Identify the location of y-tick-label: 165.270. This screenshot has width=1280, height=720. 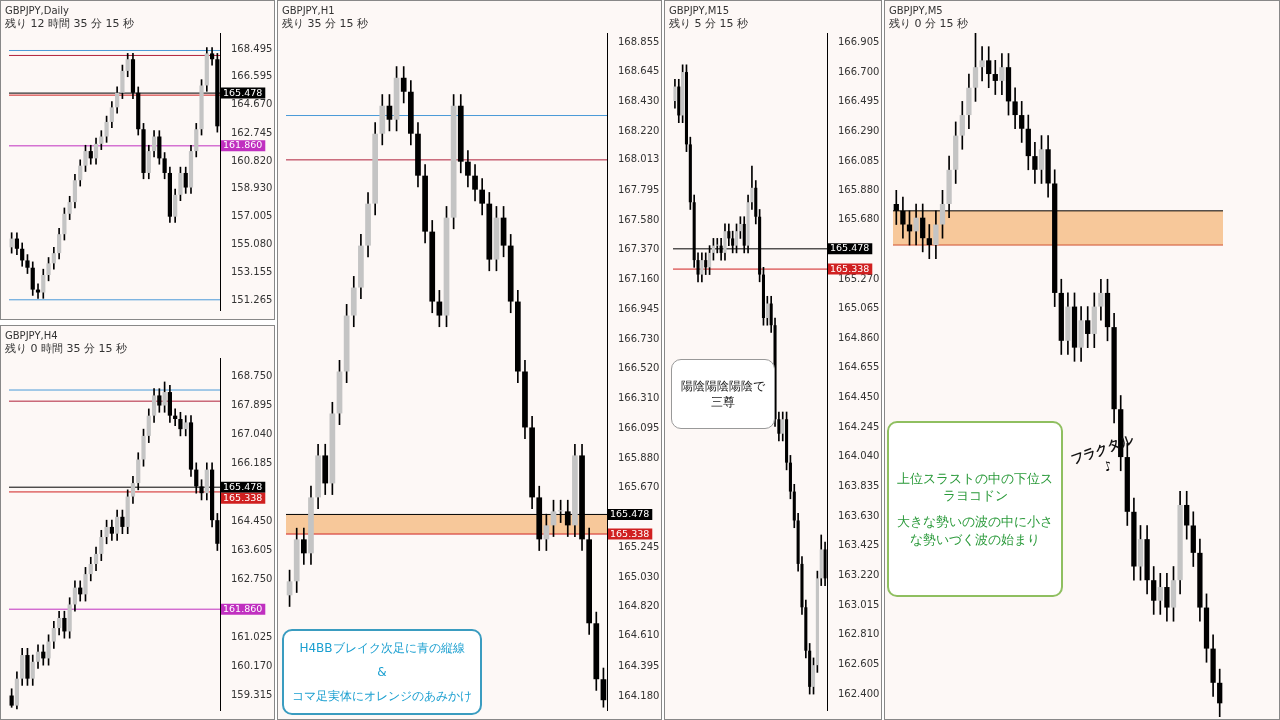
(859, 278).